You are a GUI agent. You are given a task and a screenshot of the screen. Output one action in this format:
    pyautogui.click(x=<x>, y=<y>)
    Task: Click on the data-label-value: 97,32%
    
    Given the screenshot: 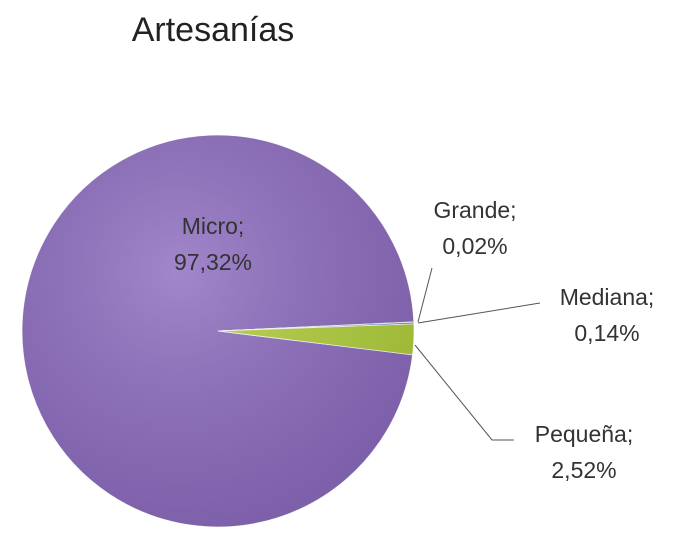 What is the action you would take?
    pyautogui.click(x=213, y=262)
    